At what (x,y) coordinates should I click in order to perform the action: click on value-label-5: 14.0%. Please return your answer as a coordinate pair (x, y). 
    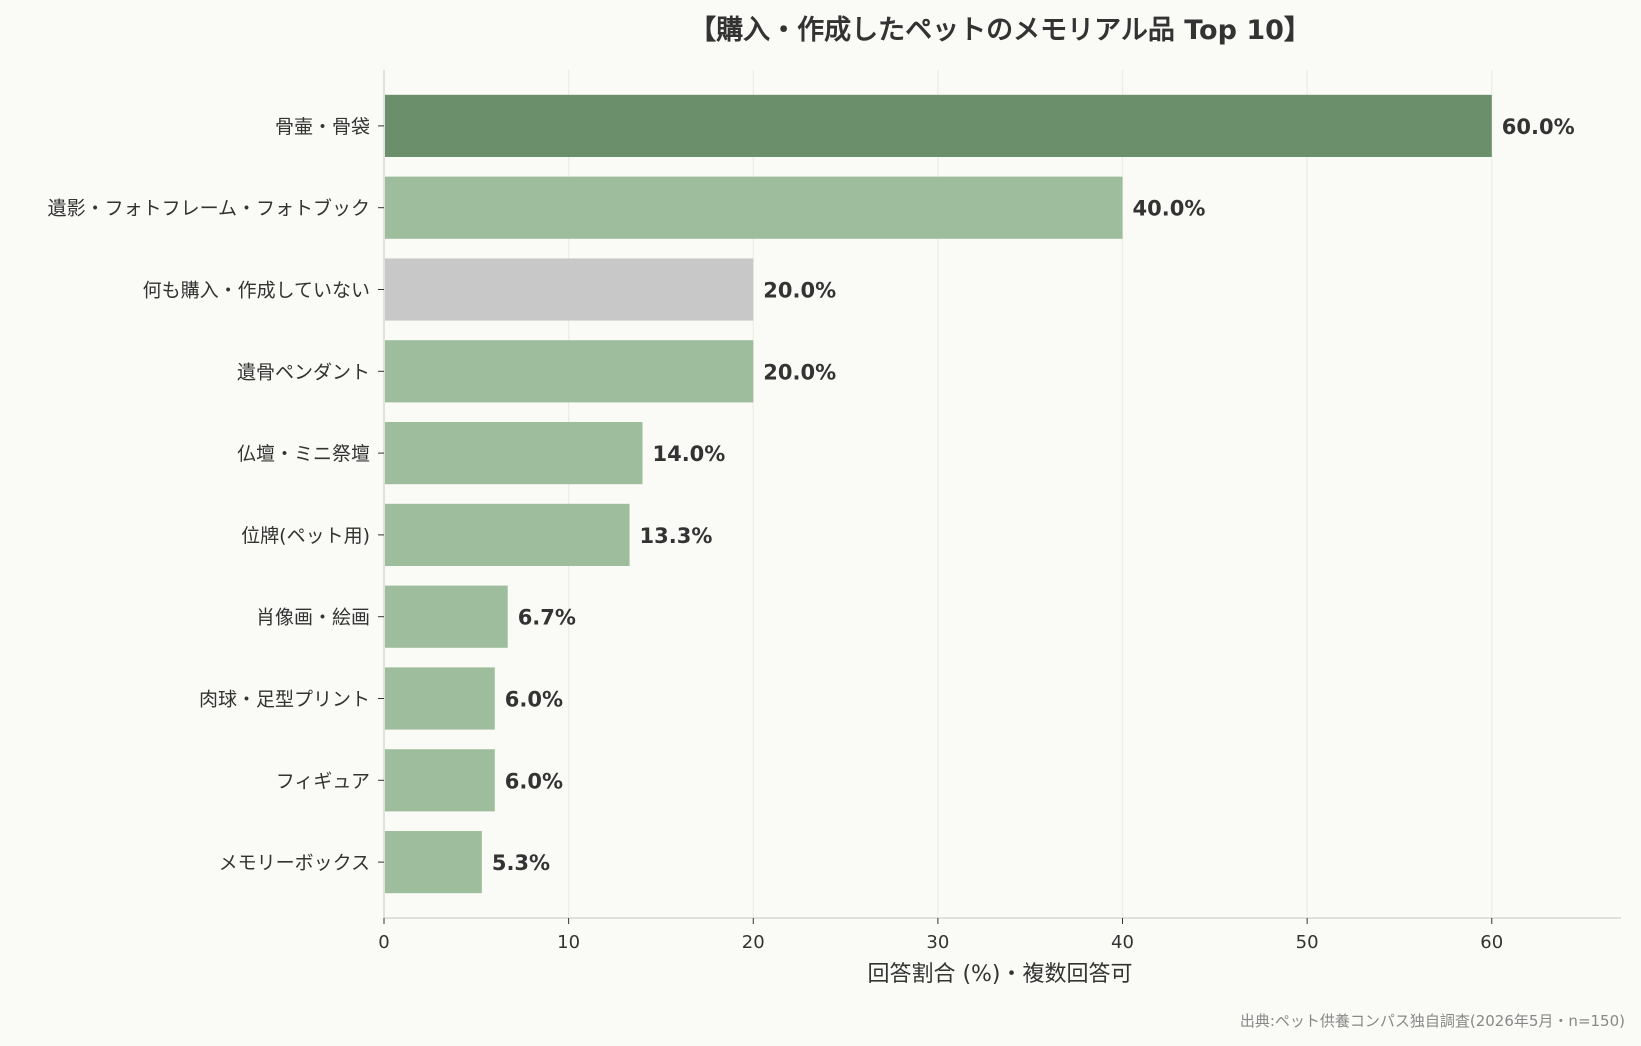
    Looking at the image, I should click on (688, 454).